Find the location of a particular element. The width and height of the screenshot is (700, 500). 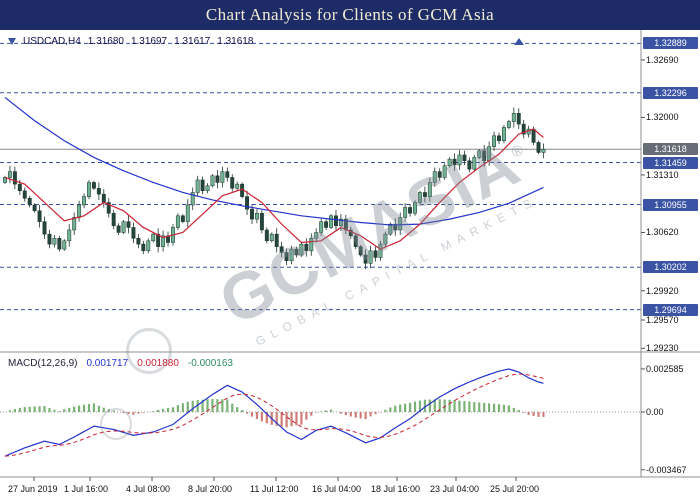

x-axis-label: 23 Jul 04:00 is located at coordinates (455, 489).